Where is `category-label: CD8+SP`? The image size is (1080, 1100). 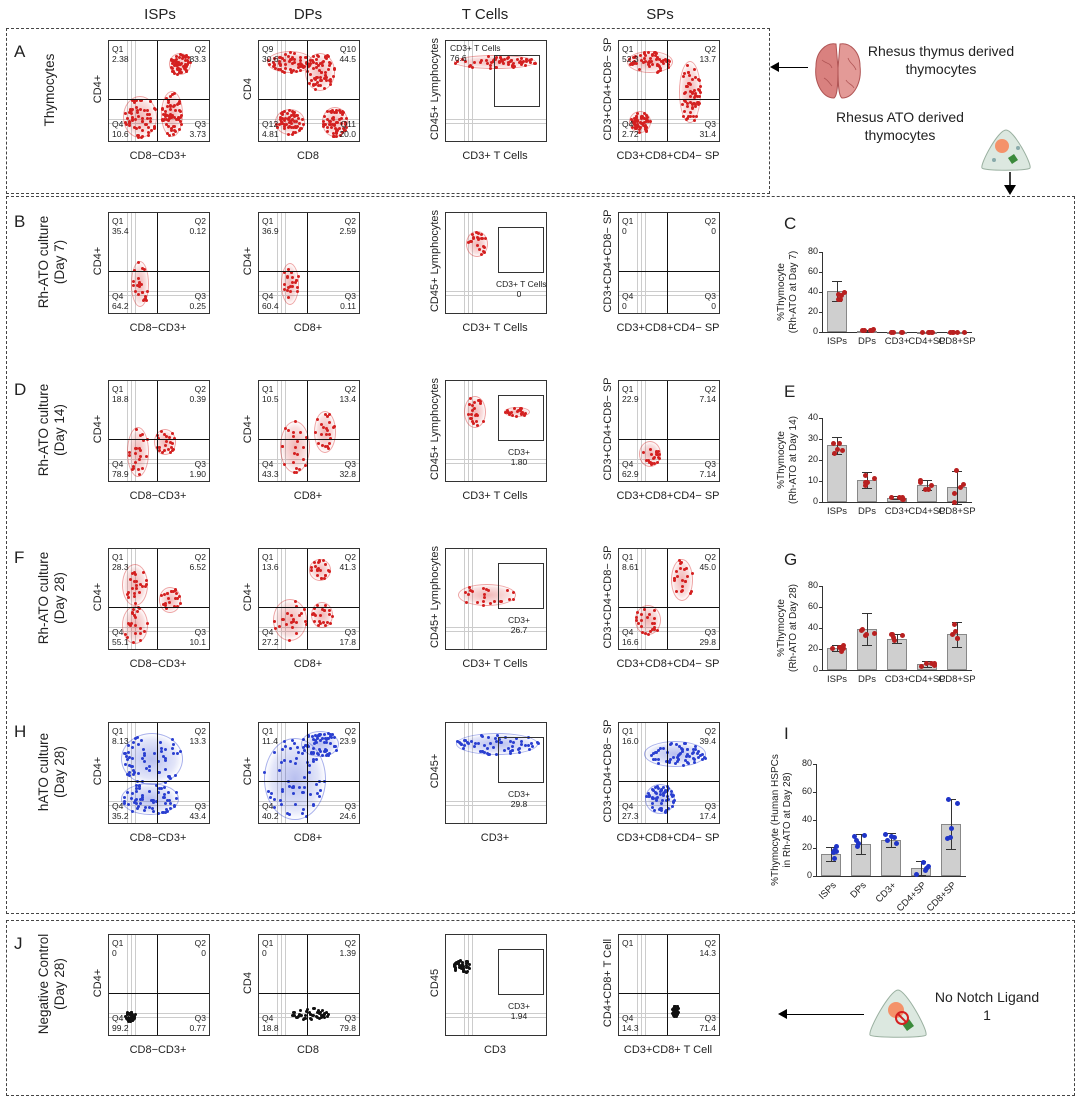 category-label: CD8+SP is located at coordinates (957, 341).